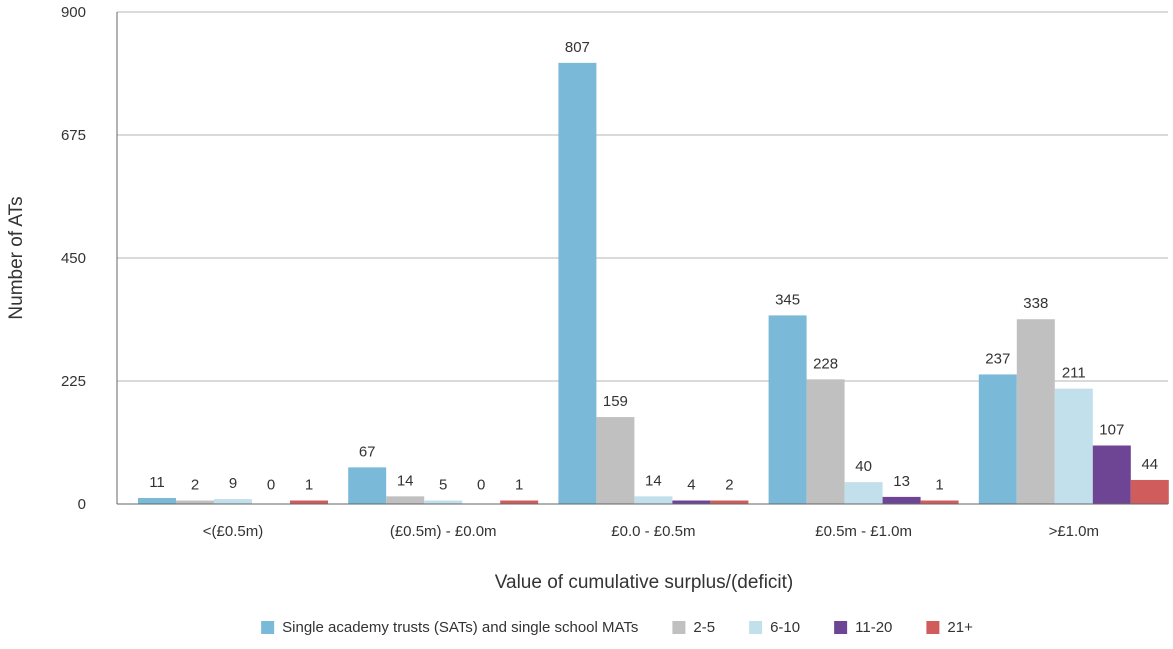 The width and height of the screenshot is (1173, 649). Describe the element at coordinates (73, 258) in the screenshot. I see `y-tick-label: 450` at that location.